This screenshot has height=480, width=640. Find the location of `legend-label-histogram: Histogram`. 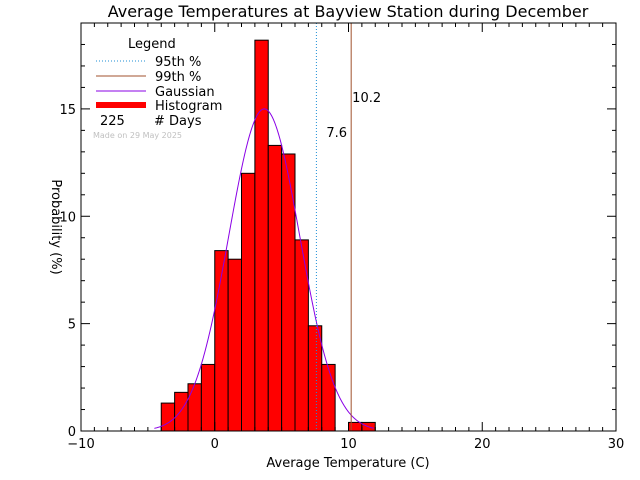

legend-label-histogram: Histogram is located at coordinates (188, 106).